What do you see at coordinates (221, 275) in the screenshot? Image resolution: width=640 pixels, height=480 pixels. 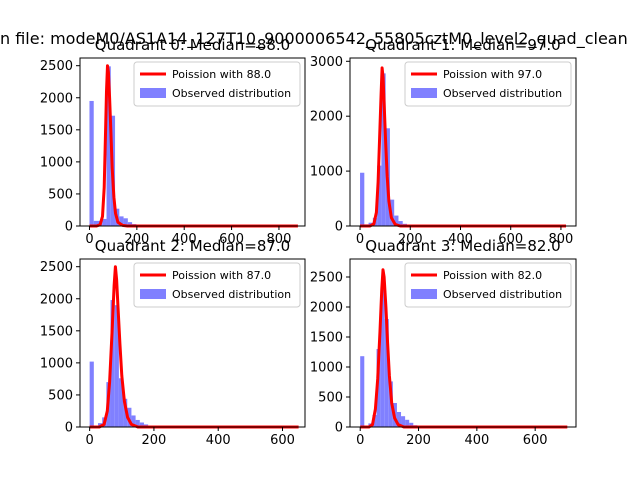 I see `legend-entry: Poission with 87.0` at bounding box center [221, 275].